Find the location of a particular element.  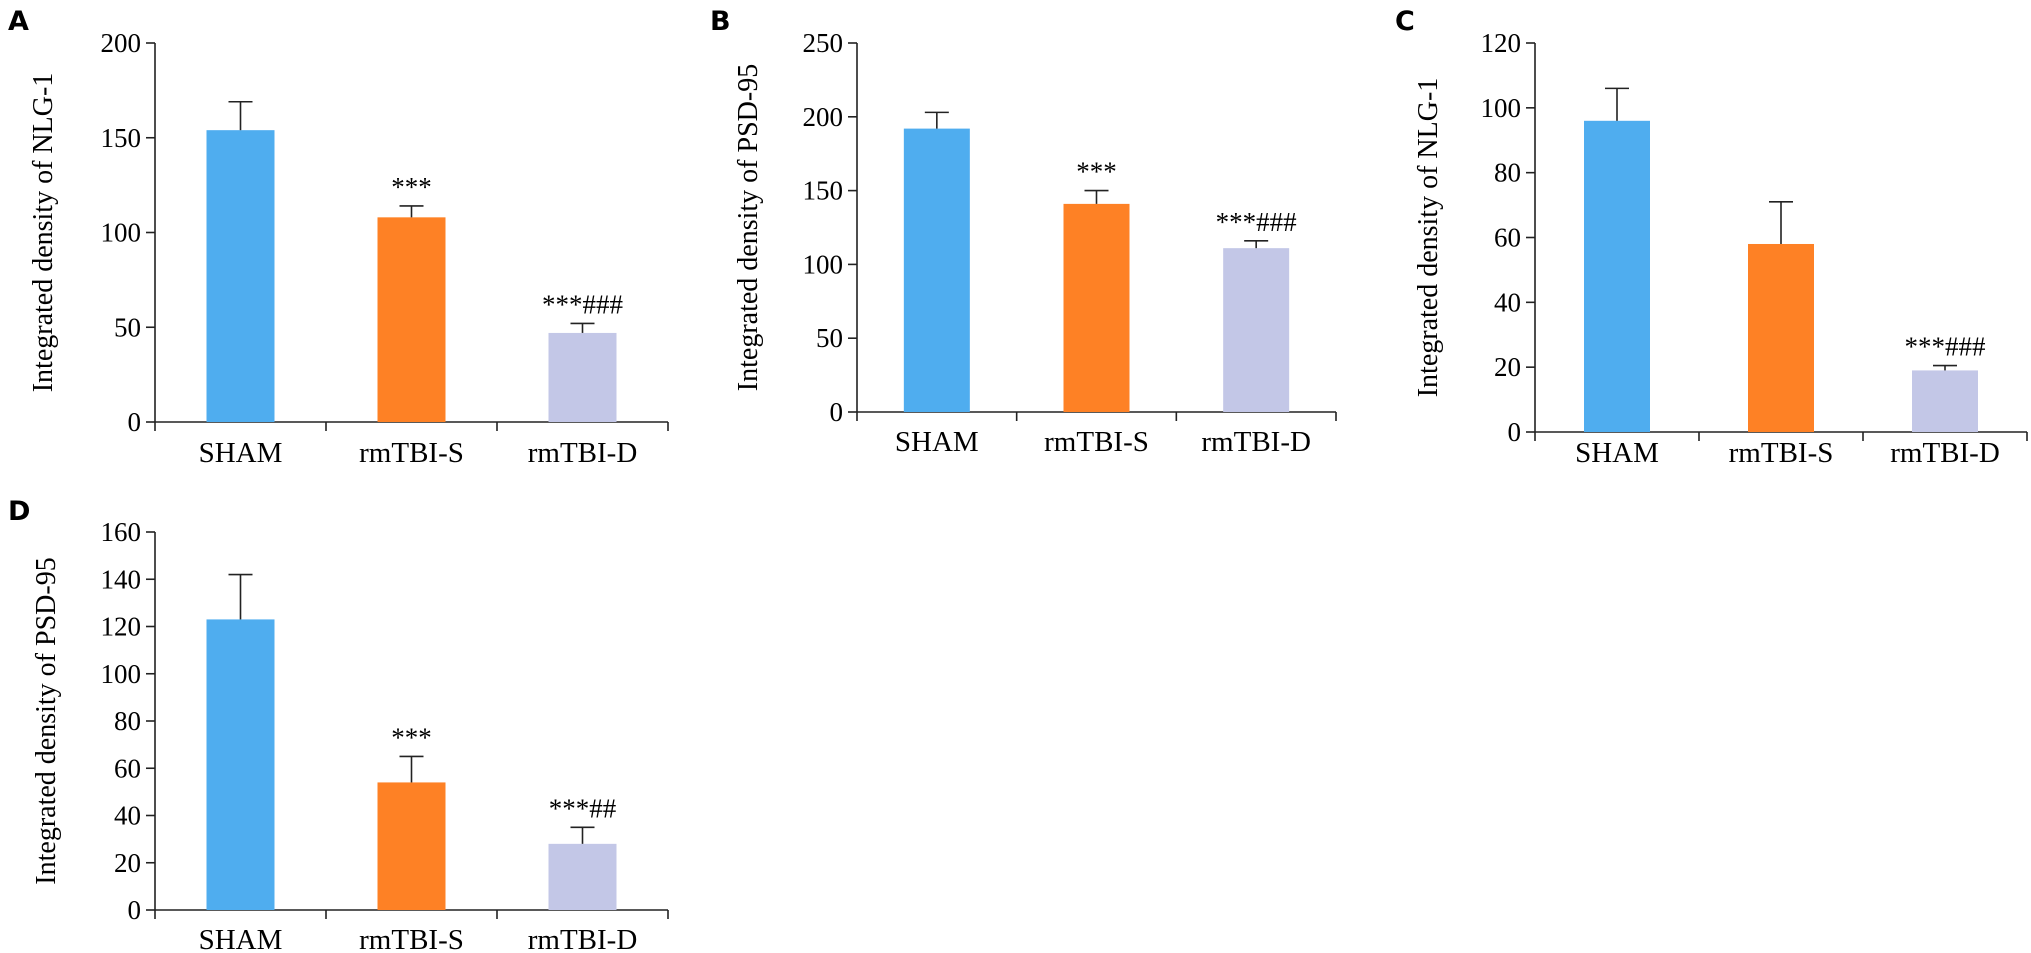

panel-letter: D is located at coordinates (19, 511).